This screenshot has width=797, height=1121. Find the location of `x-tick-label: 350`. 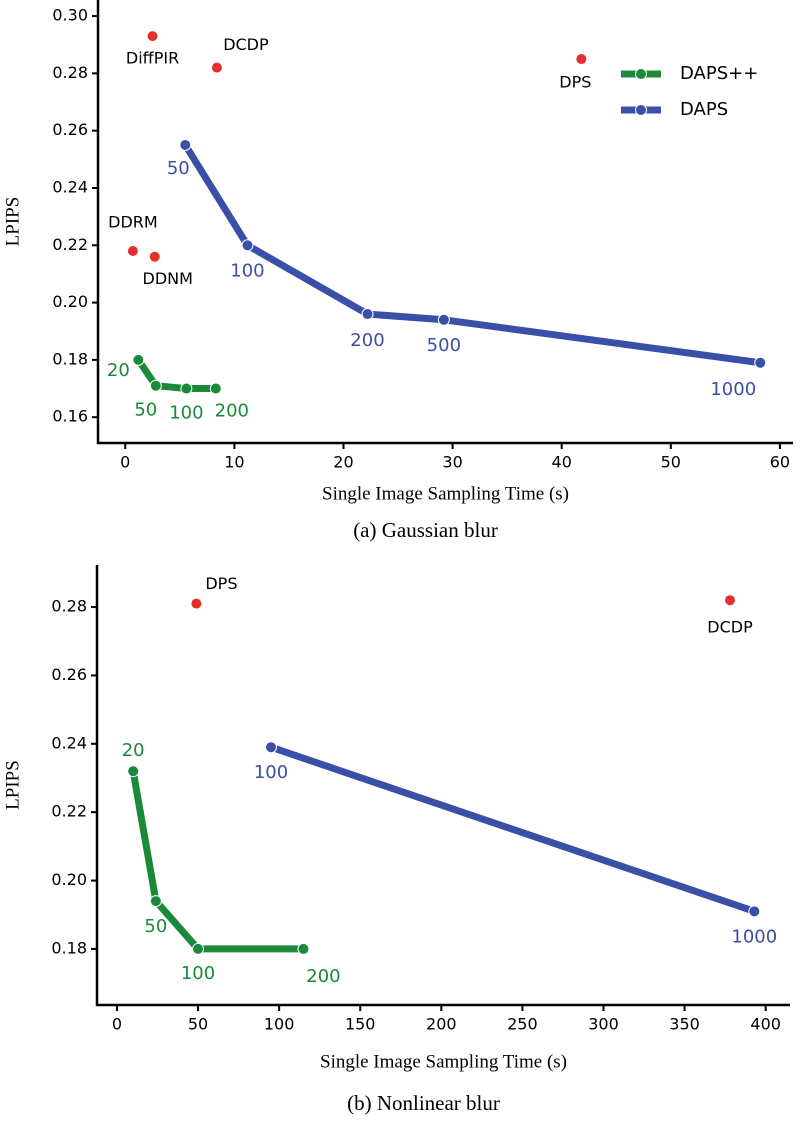

x-tick-label: 350 is located at coordinates (684, 1024).